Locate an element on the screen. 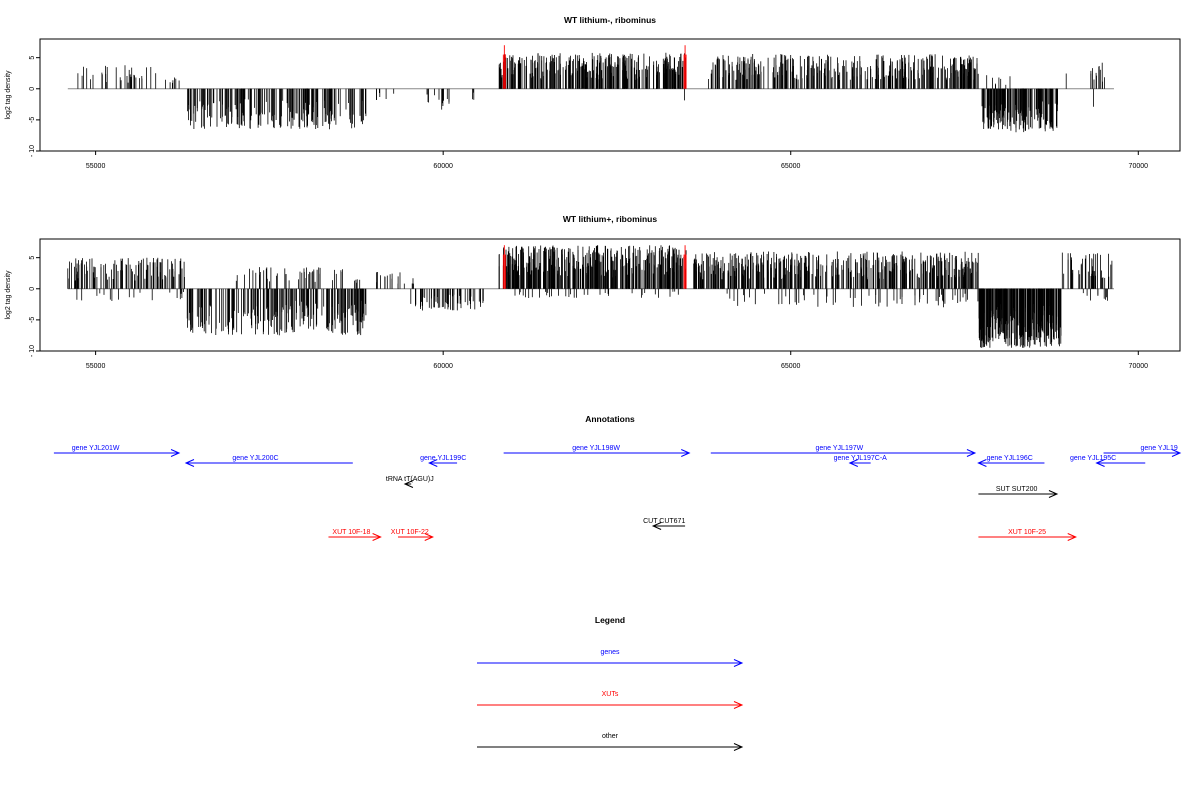 The image size is (1200, 805). annotation-feature: gene YJL199C is located at coordinates (443, 461).